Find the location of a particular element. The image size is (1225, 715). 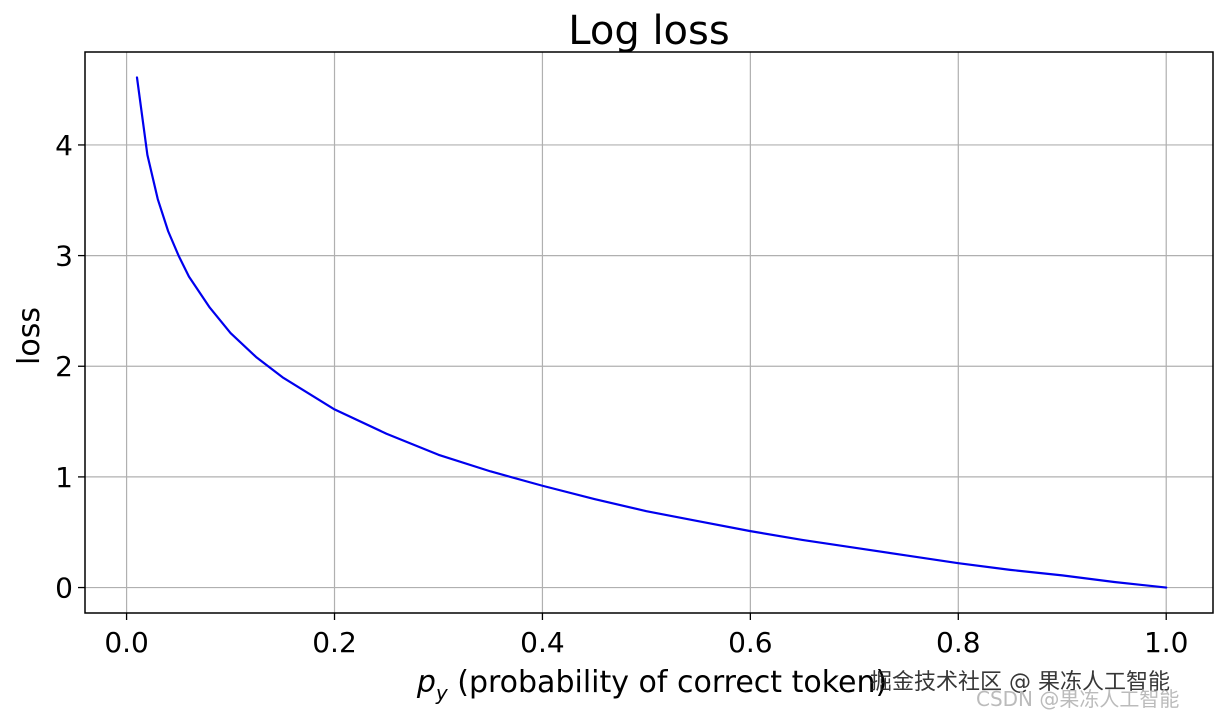

x-tick-label-4: 0.8 is located at coordinates (958, 642).